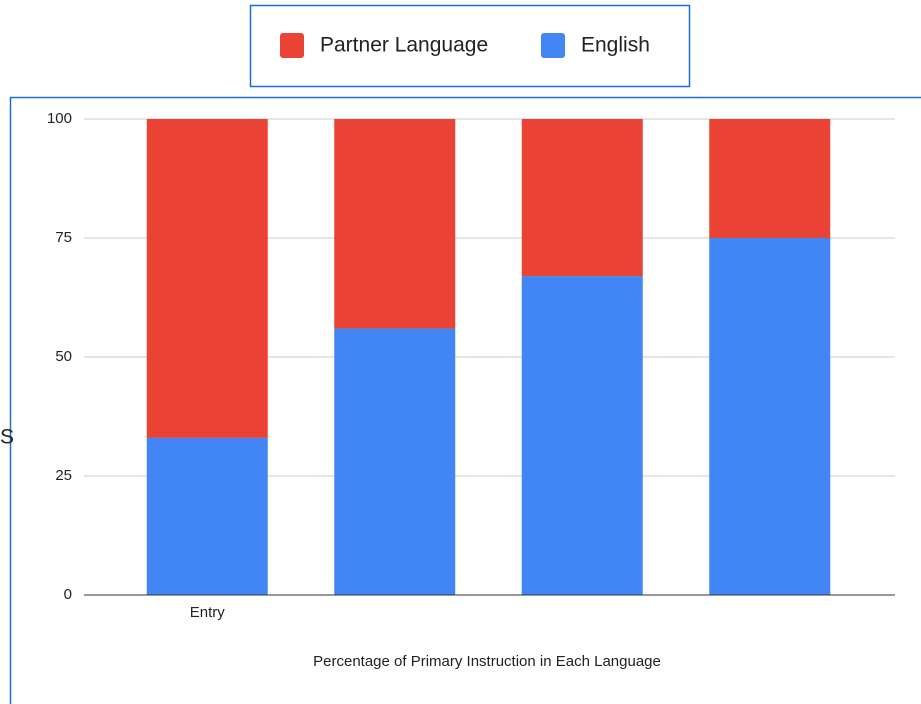  Describe the element at coordinates (404, 45) in the screenshot. I see `legend-label: Partner Language` at that location.